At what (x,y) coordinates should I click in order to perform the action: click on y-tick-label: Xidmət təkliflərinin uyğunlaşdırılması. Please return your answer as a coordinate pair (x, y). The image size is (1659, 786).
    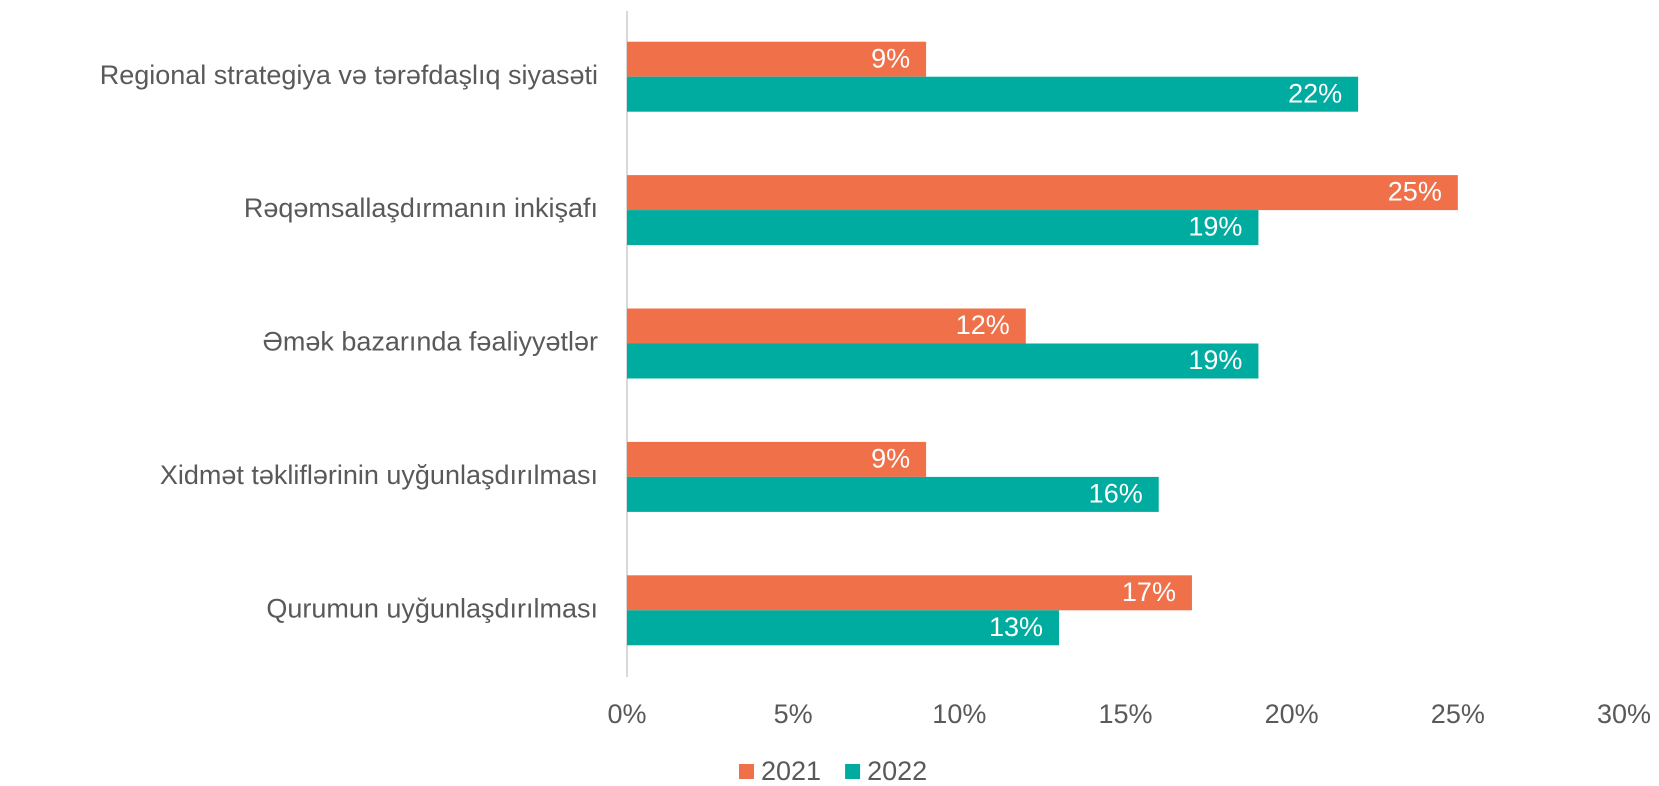
    Looking at the image, I should click on (379, 475).